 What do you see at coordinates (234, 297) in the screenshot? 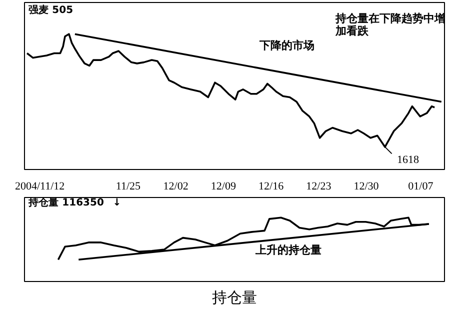
I see `text: 持仓量` at bounding box center [234, 297].